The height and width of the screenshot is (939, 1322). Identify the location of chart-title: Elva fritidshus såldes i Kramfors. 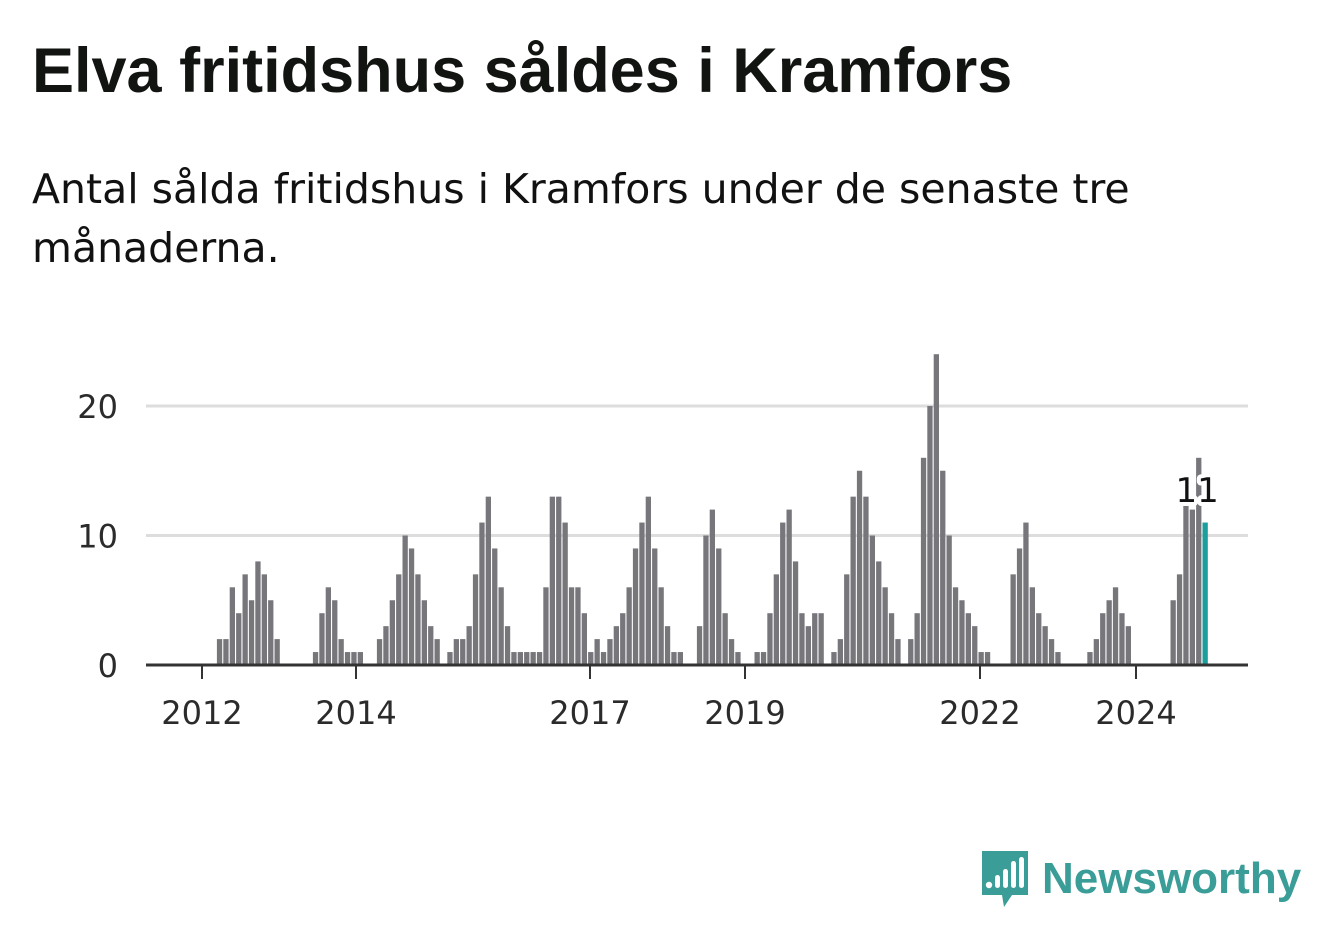
(522, 71).